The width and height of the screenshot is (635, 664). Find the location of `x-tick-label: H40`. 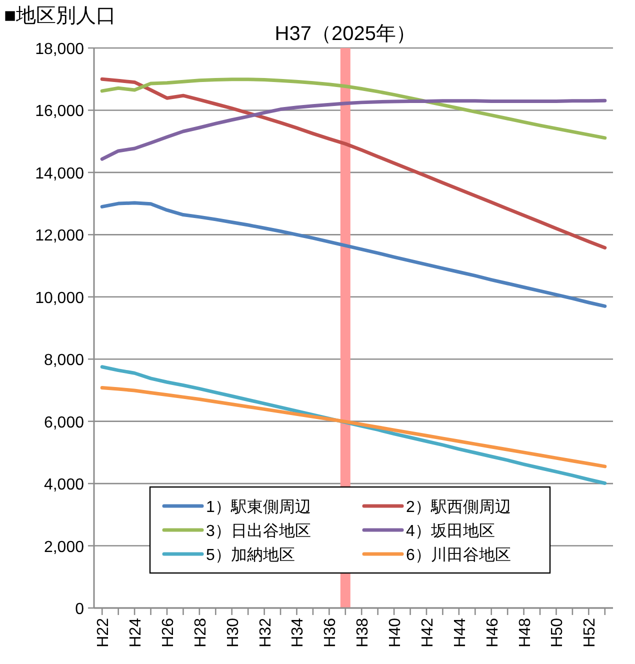

x-tick-label: H40 is located at coordinates (395, 633).